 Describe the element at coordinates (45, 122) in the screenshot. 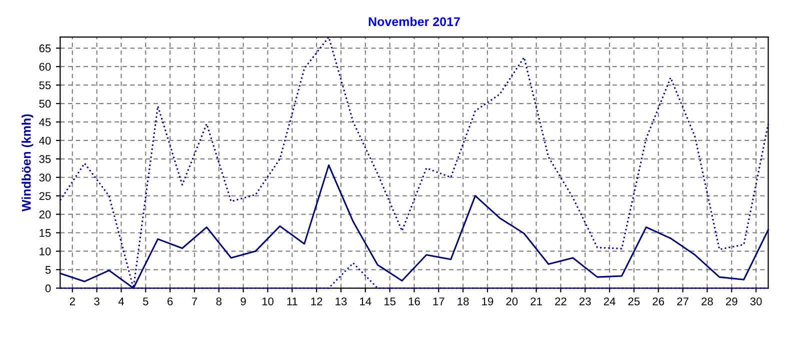

I see `y-tick-label: 45` at that location.